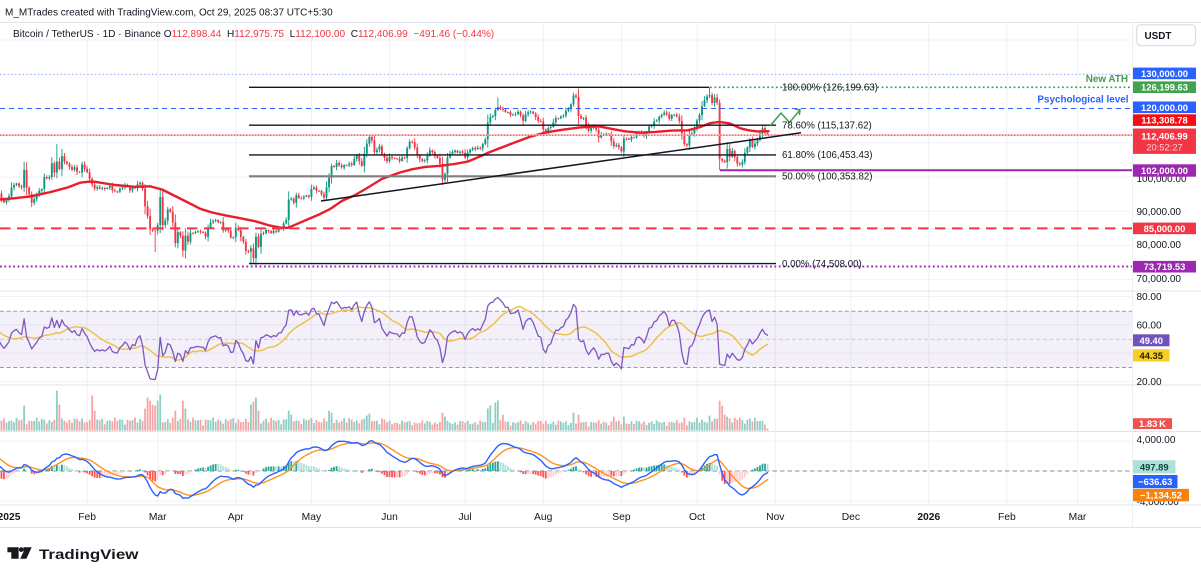 This screenshot has width=1201, height=576. Describe the element at coordinates (928, 517) in the screenshot. I see `svg-text: 2026` at that location.